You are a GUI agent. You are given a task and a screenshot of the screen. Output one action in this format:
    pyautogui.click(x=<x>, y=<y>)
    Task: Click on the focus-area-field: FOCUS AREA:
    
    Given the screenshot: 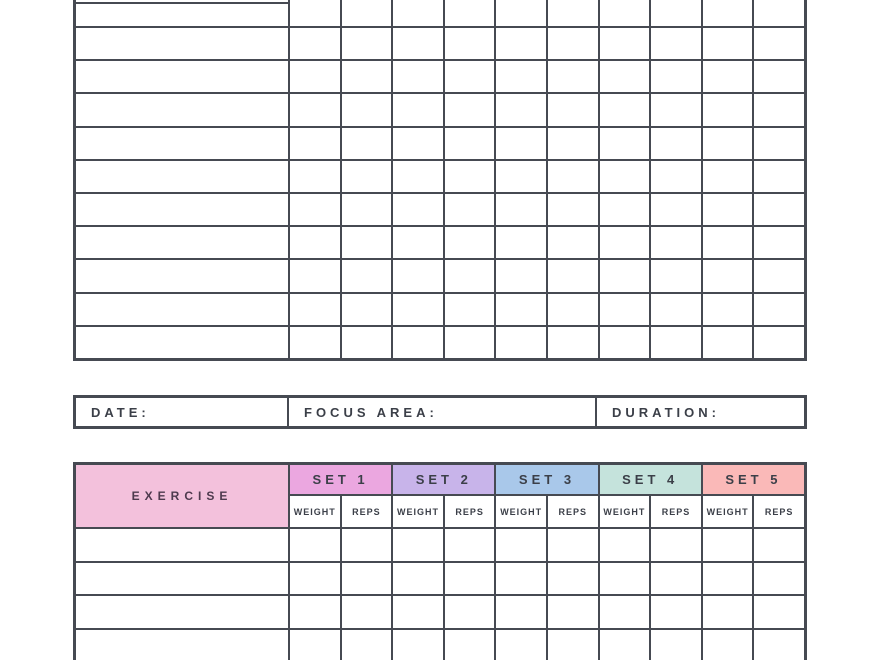 What is the action you would take?
    pyautogui.click(x=442, y=412)
    